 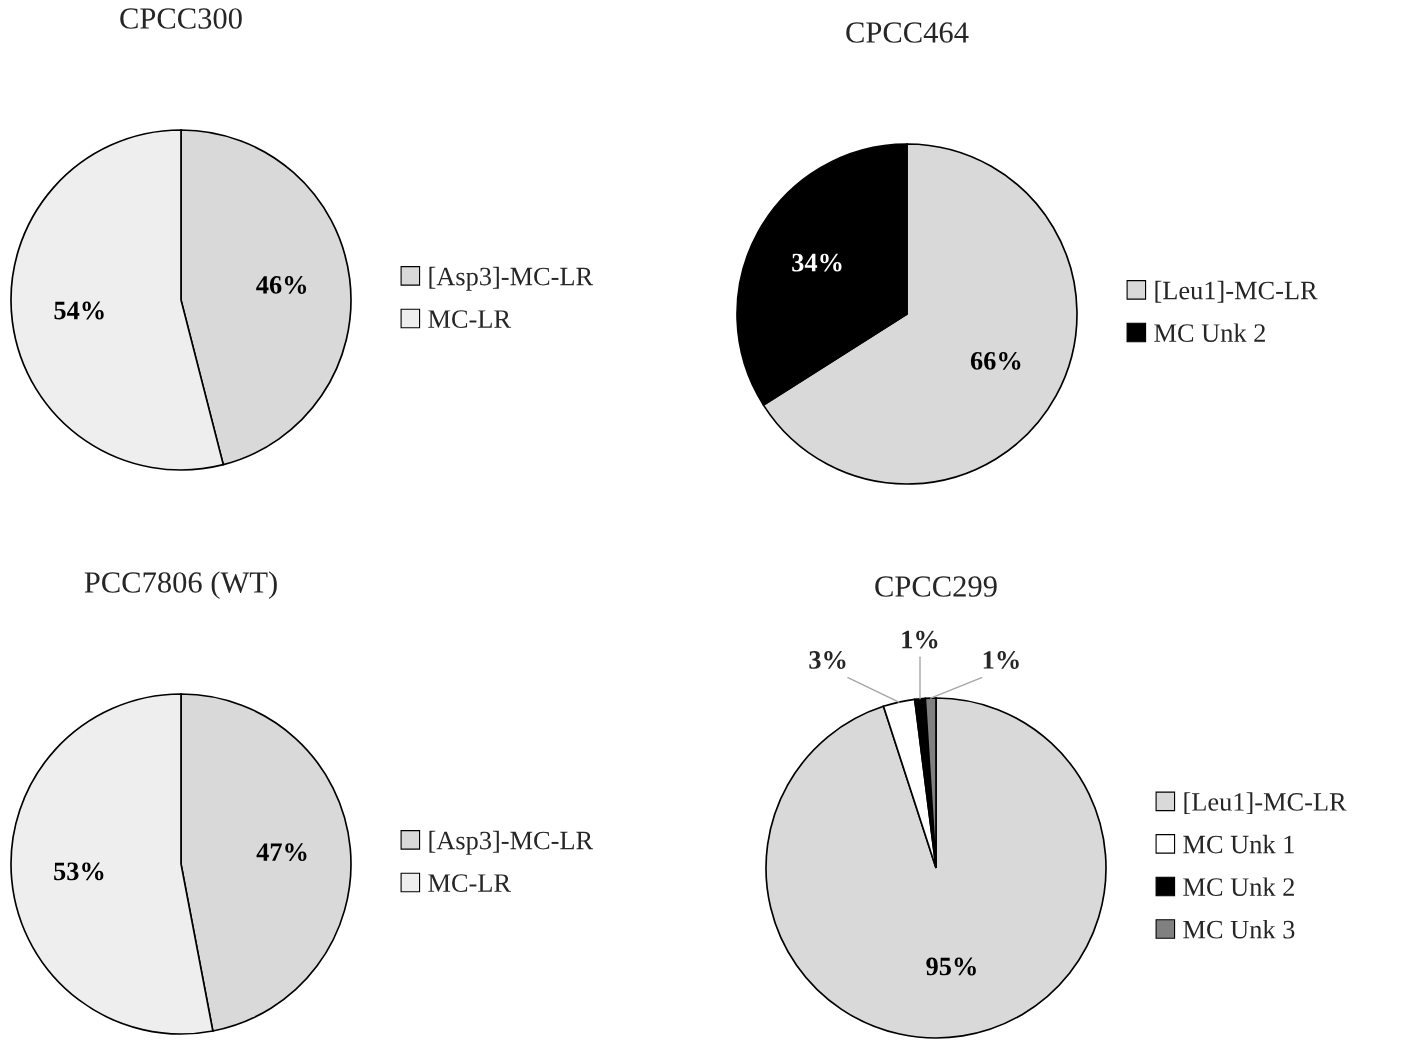 I want to click on pie-slice, so click(x=936, y=868).